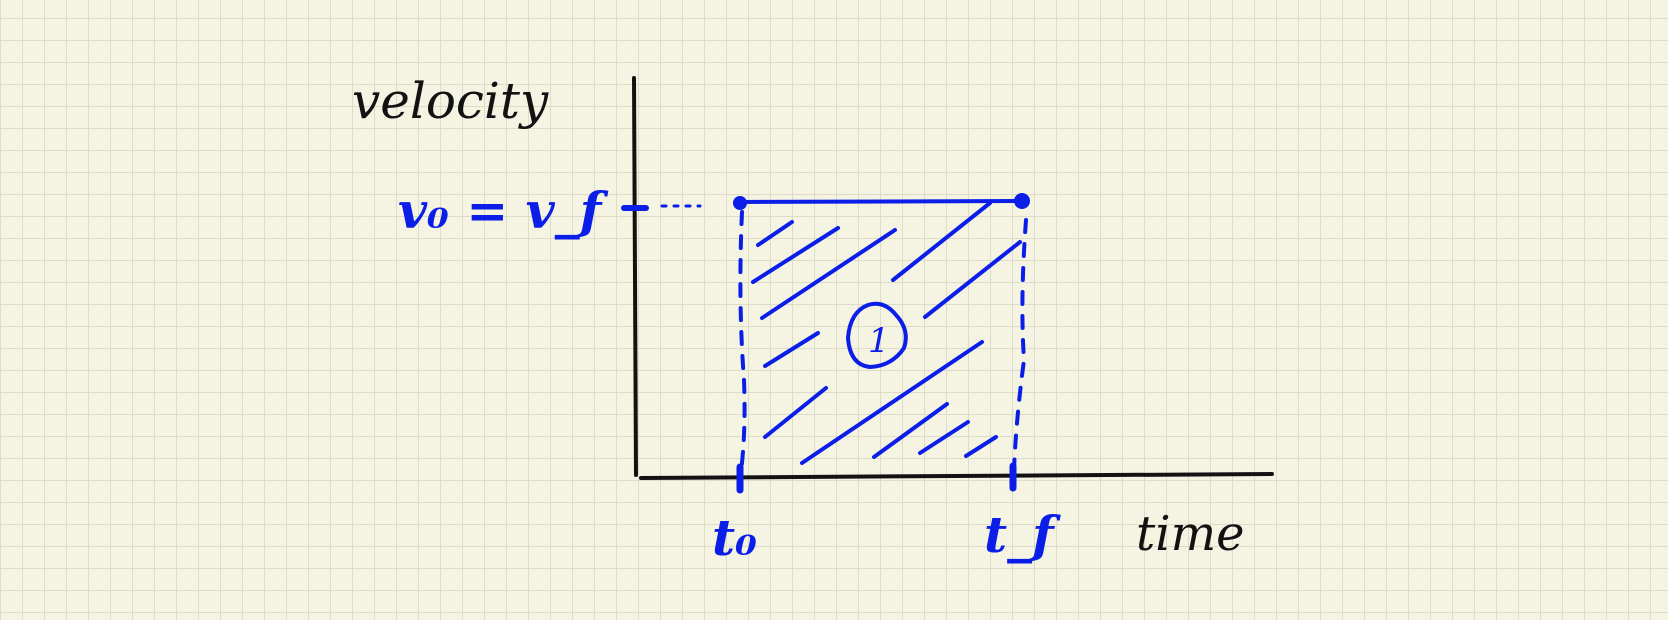 Image resolution: width=1668 pixels, height=620 pixels. Describe the element at coordinates (881, 201) in the screenshot. I see `constant-velocity-line` at that location.